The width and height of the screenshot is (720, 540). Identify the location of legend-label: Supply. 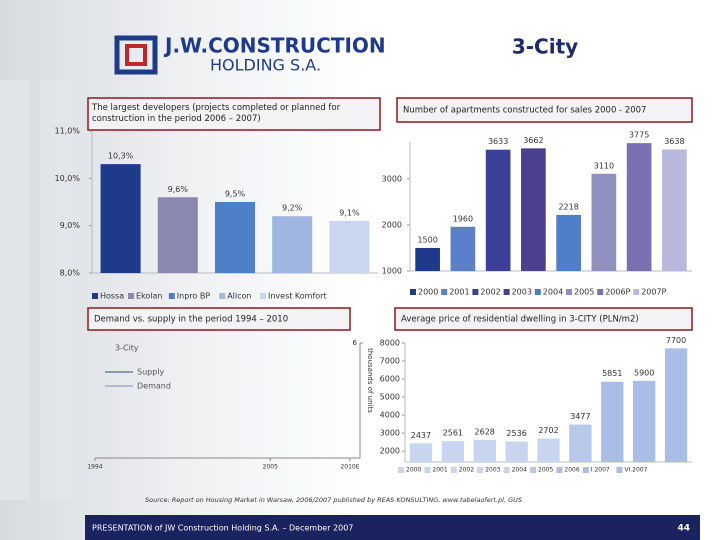
(151, 372).